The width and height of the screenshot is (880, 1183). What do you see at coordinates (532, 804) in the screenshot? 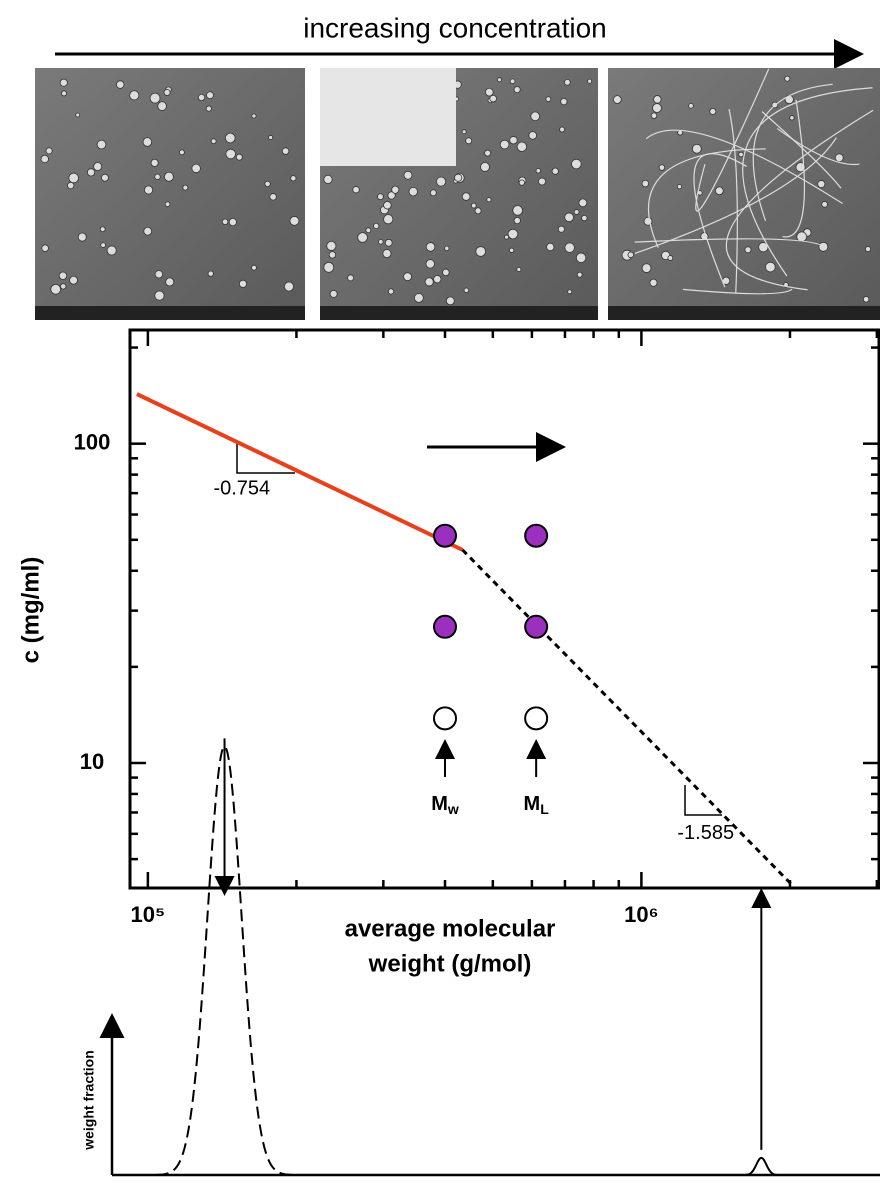
I see `annotation-main: M` at bounding box center [532, 804].